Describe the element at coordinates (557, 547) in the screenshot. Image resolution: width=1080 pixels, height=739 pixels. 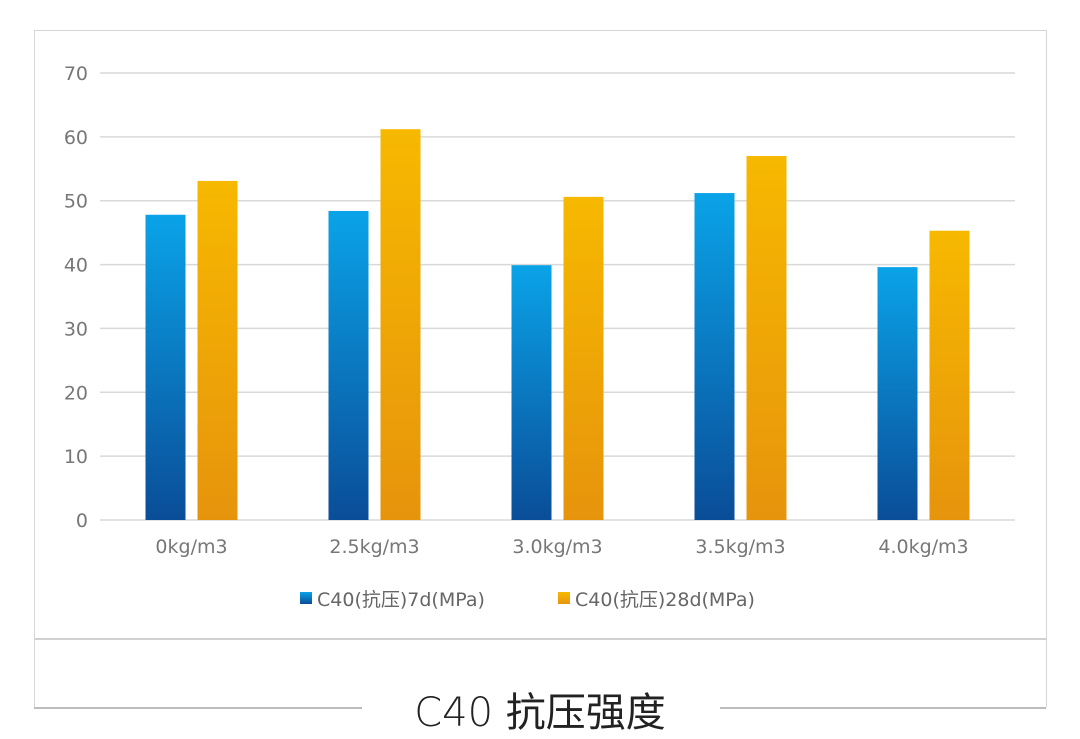
I see `x-tick-label: 3.0kg/m3` at that location.